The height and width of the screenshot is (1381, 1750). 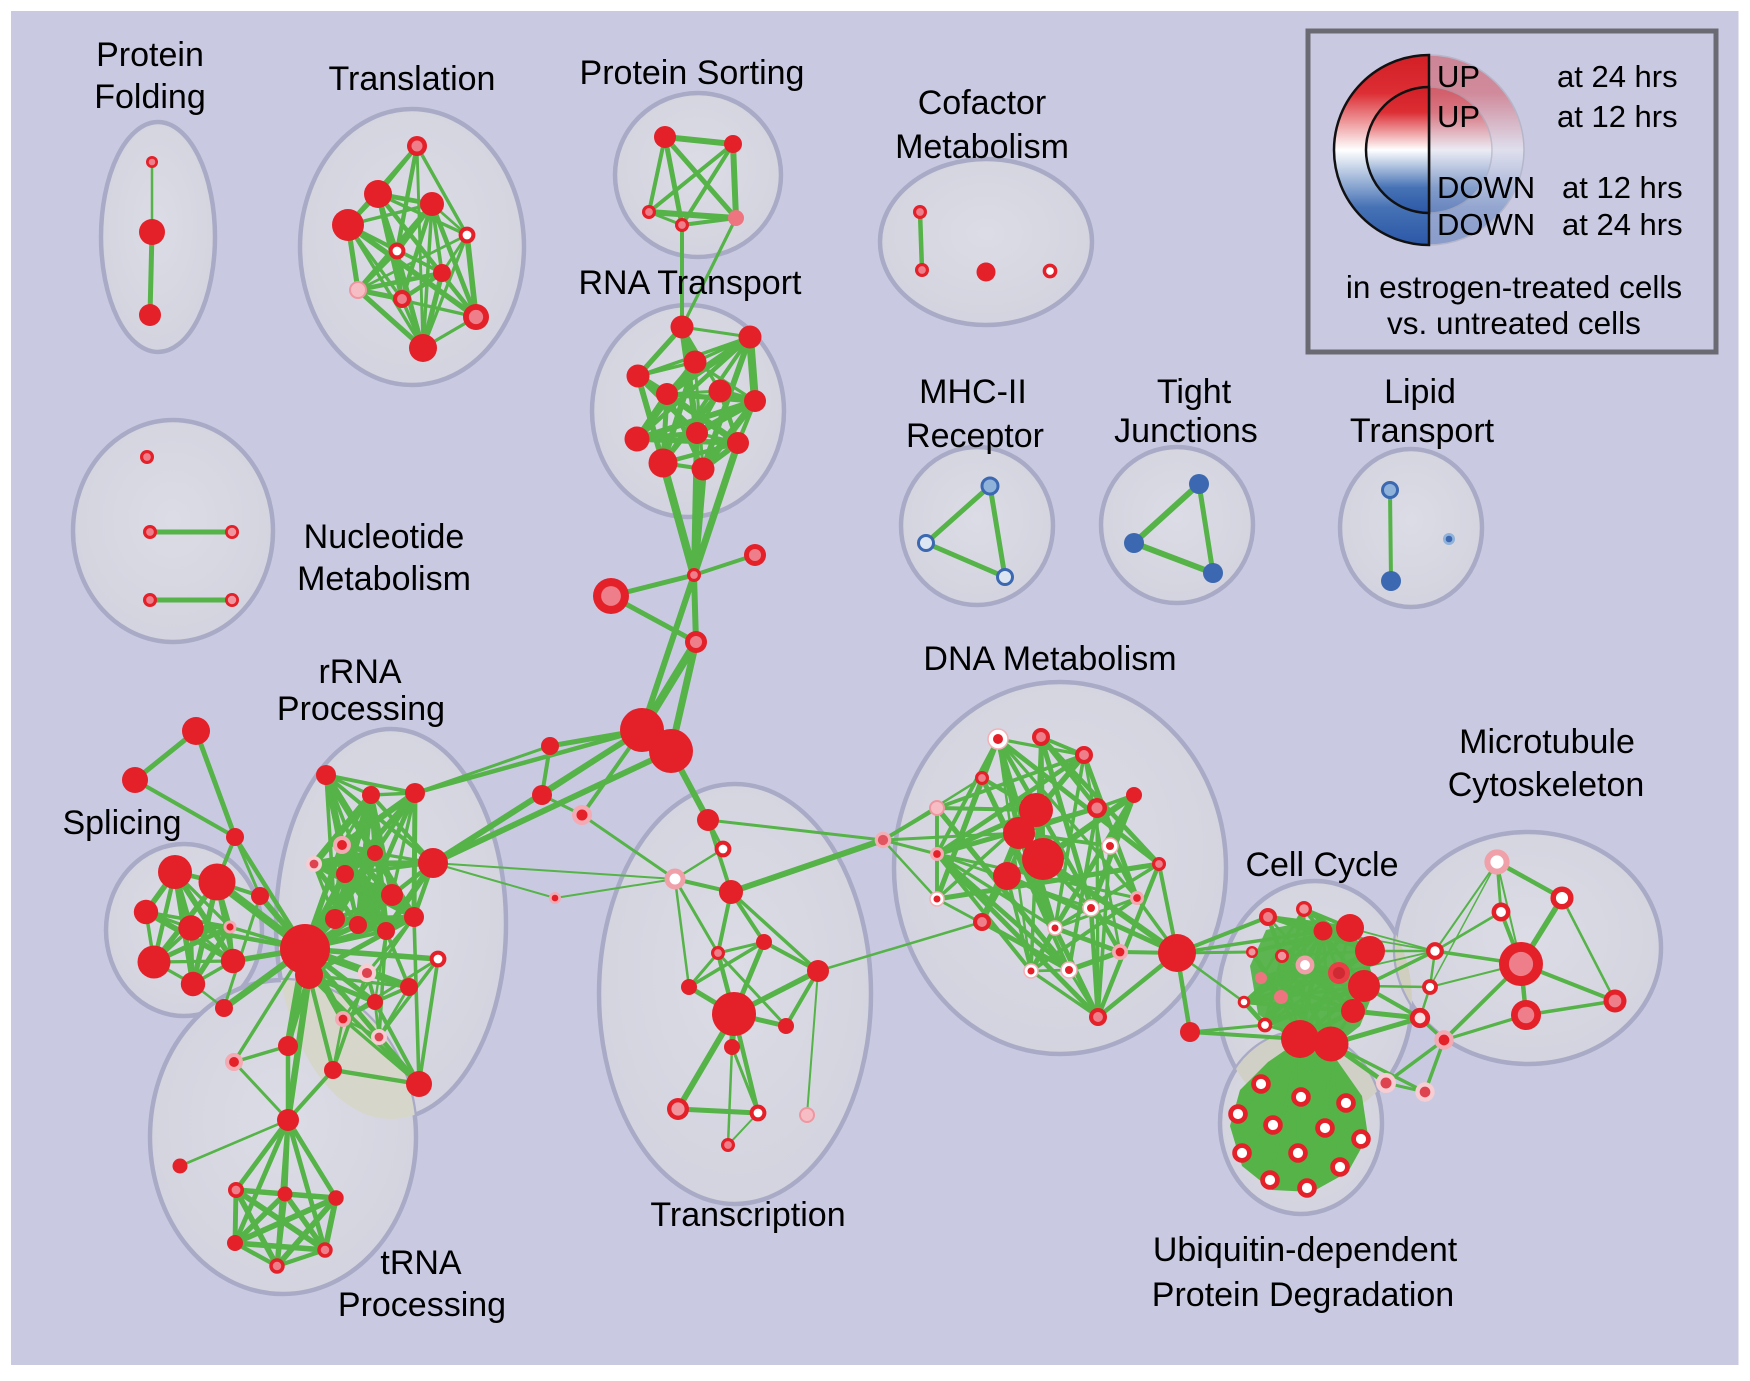 What do you see at coordinates (1194, 392) in the screenshot?
I see `svg-text: Tight` at bounding box center [1194, 392].